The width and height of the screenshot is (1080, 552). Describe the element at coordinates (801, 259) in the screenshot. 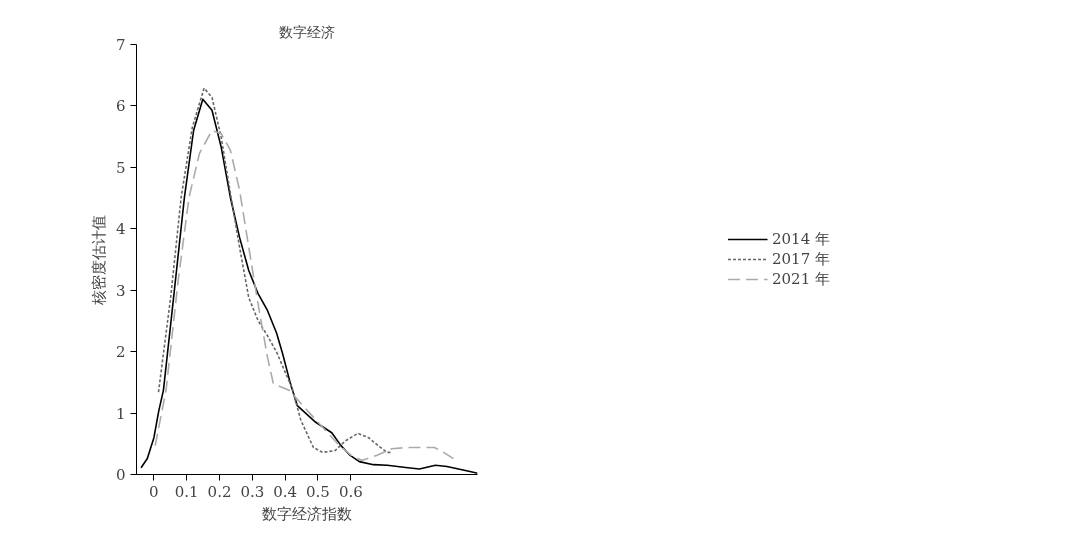

I see `legend-label: 2017 年` at that location.